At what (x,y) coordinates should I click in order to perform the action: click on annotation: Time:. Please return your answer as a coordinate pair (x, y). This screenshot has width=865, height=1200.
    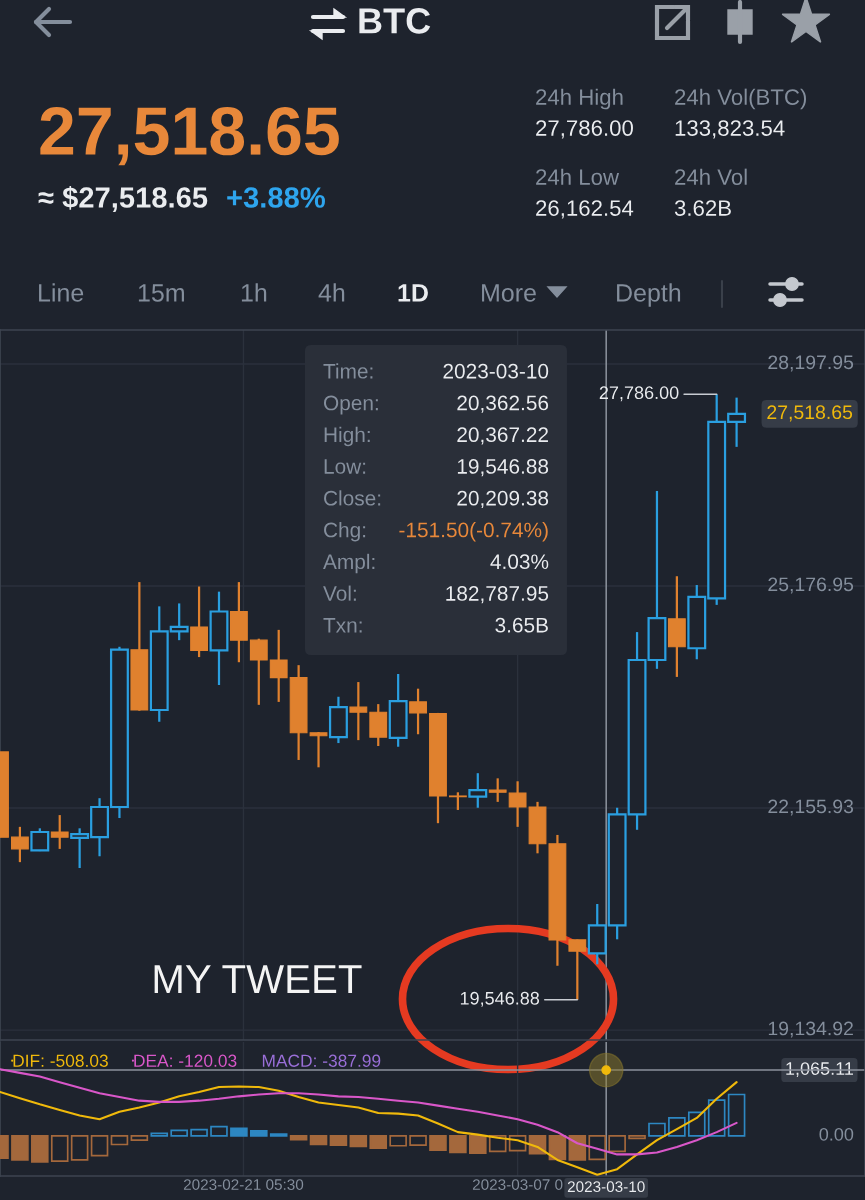
    Looking at the image, I should click on (348, 371).